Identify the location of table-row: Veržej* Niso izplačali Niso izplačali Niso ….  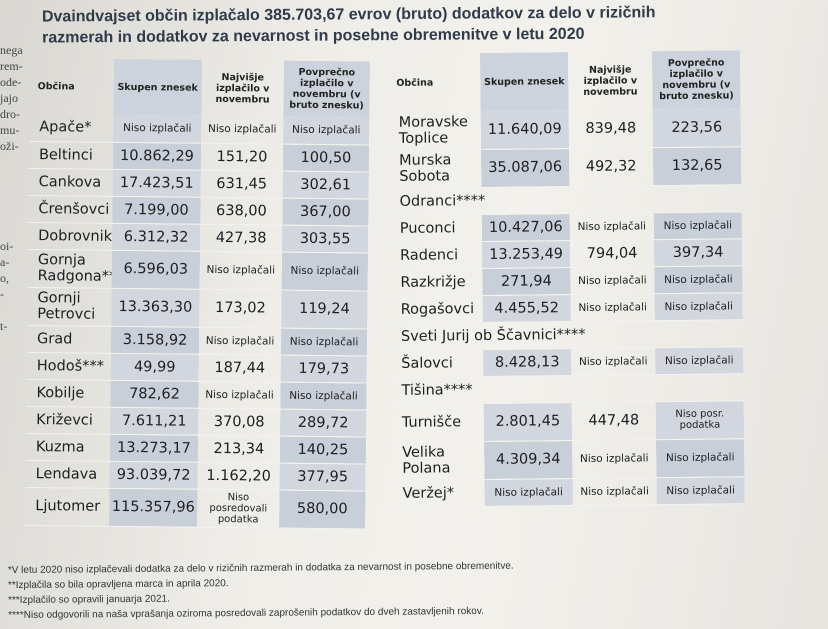
(568, 491).